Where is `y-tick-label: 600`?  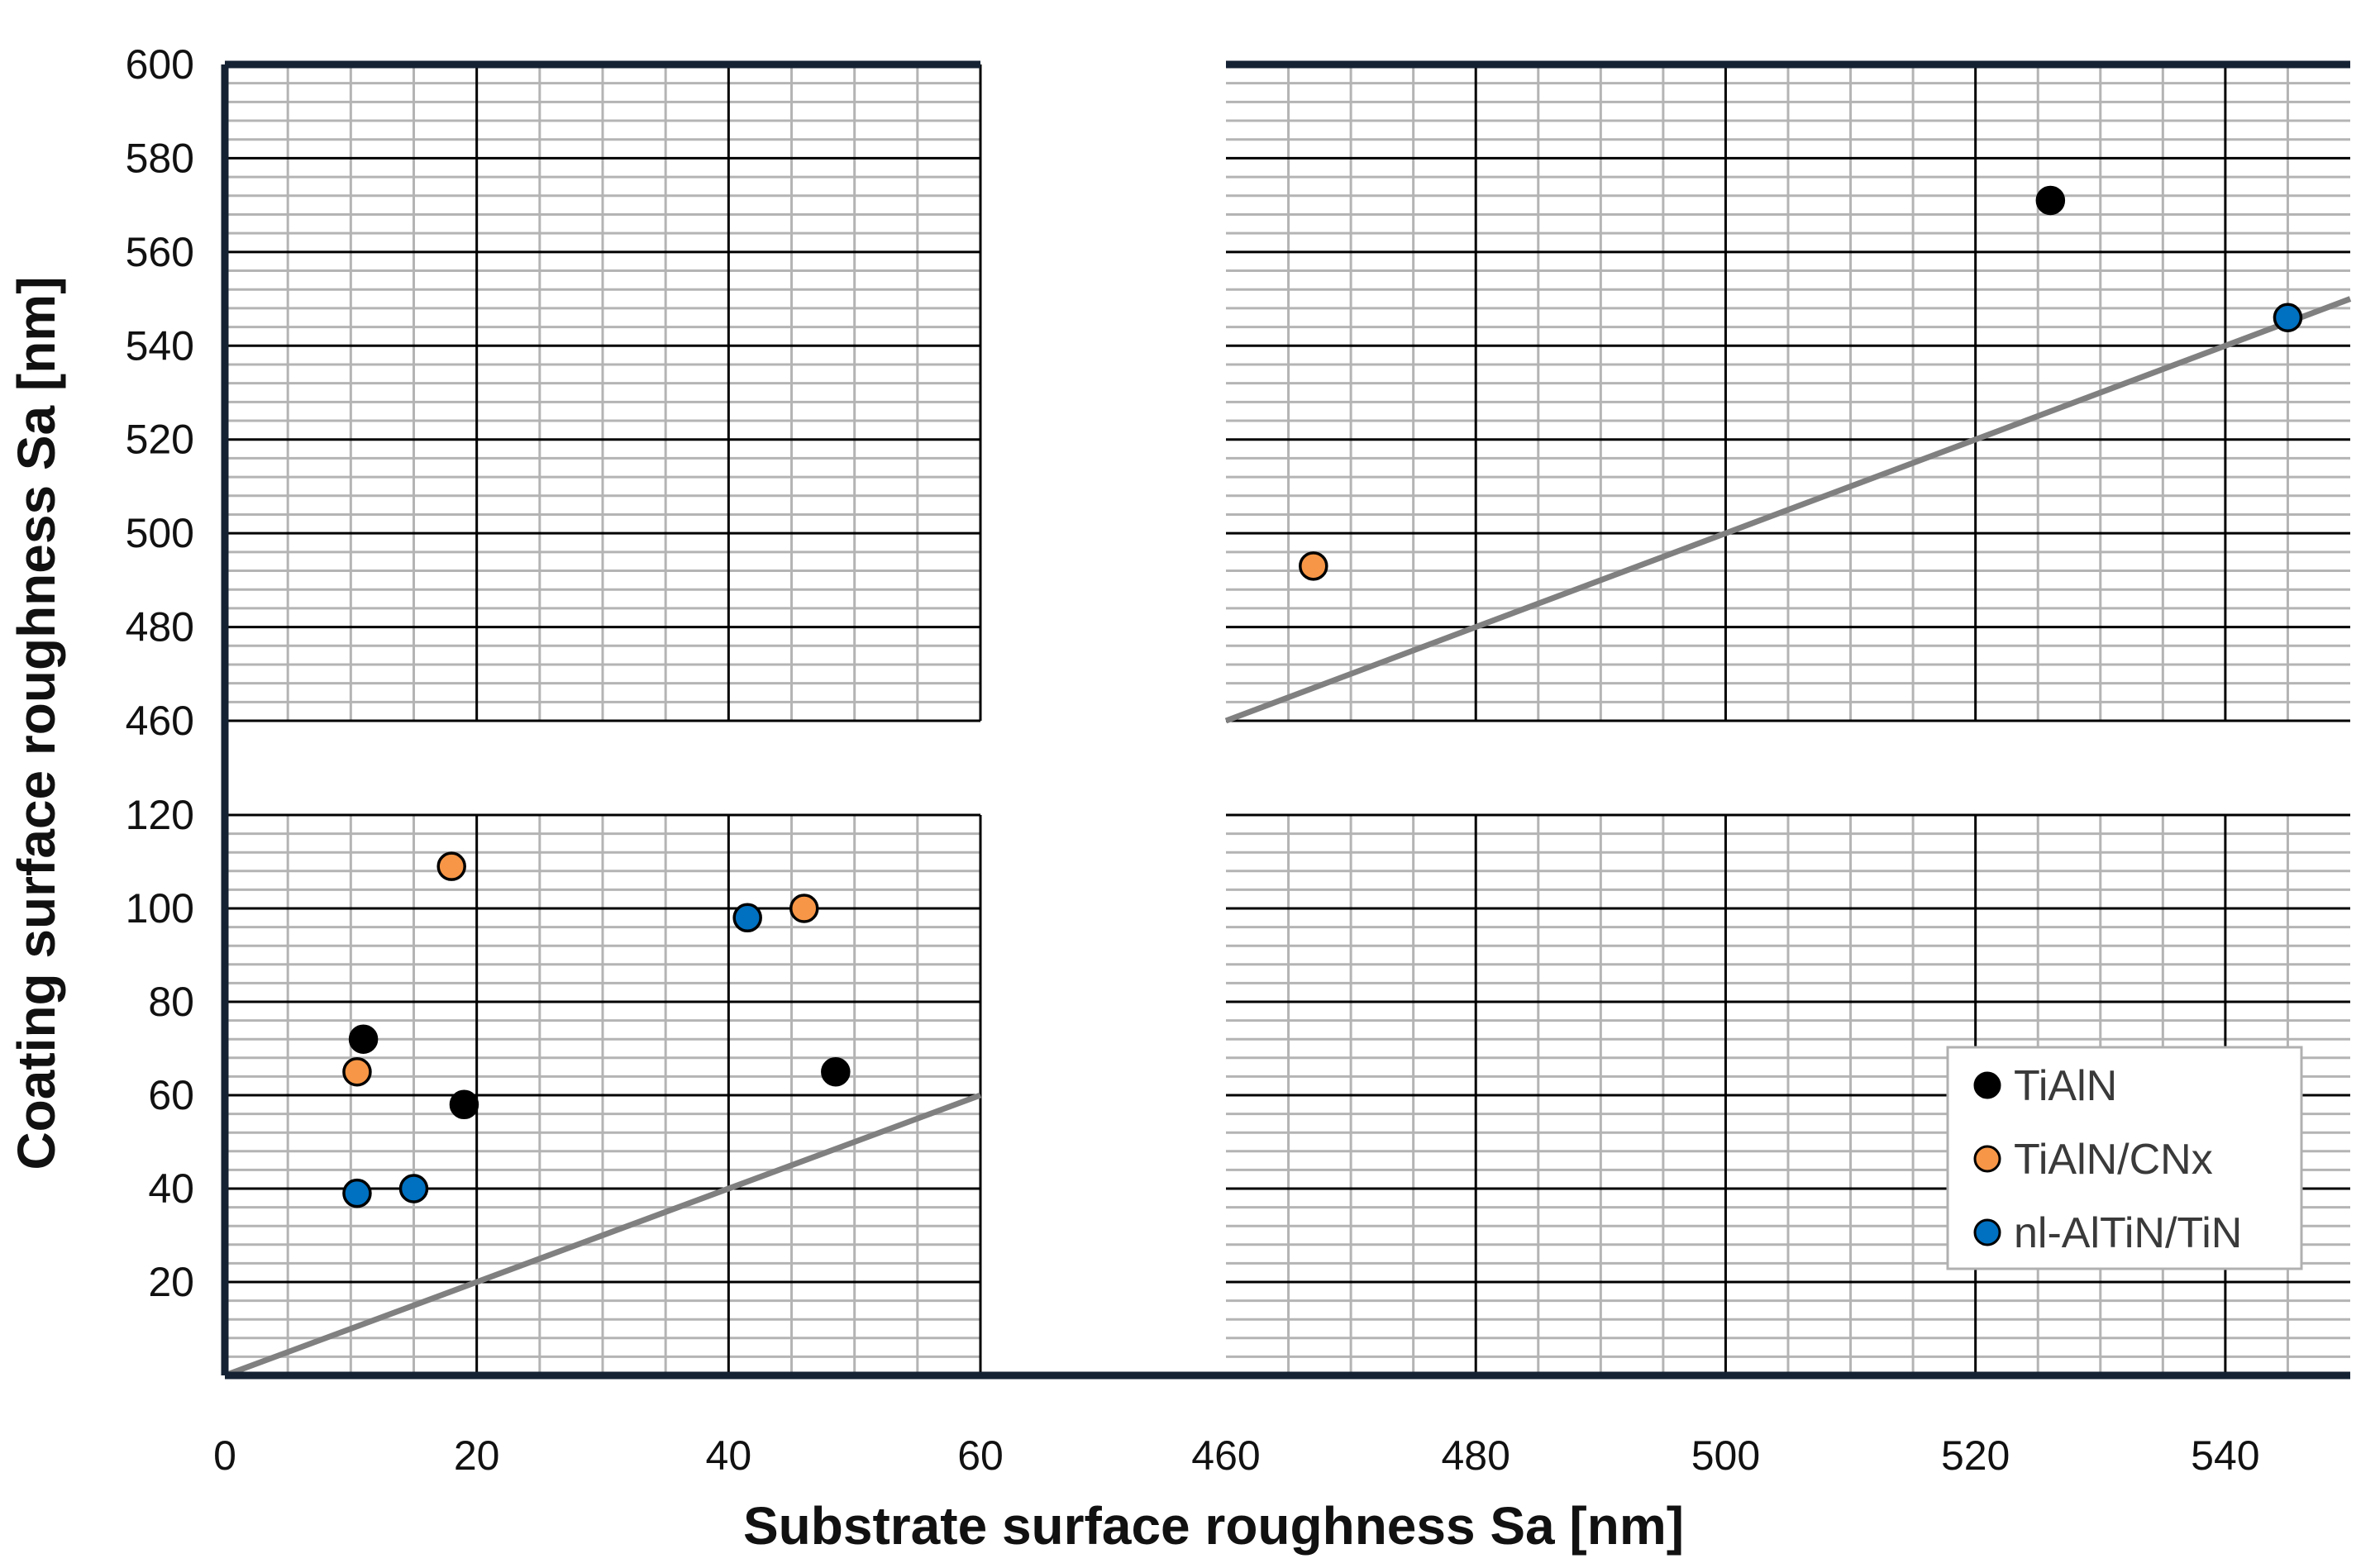 y-tick-label: 600 is located at coordinates (160, 64).